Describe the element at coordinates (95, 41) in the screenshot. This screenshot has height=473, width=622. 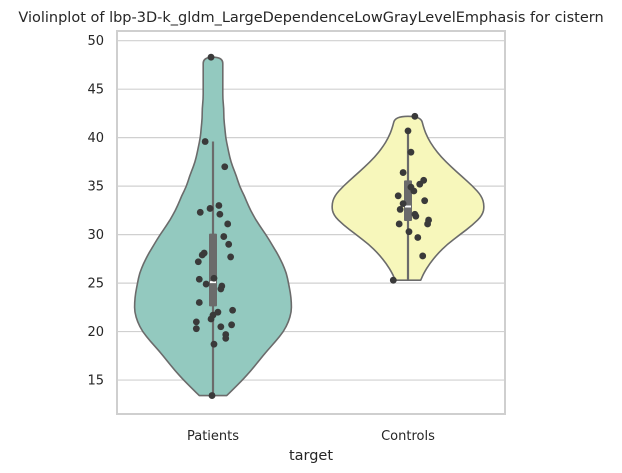
I see `y-tick-label: 50` at that location.